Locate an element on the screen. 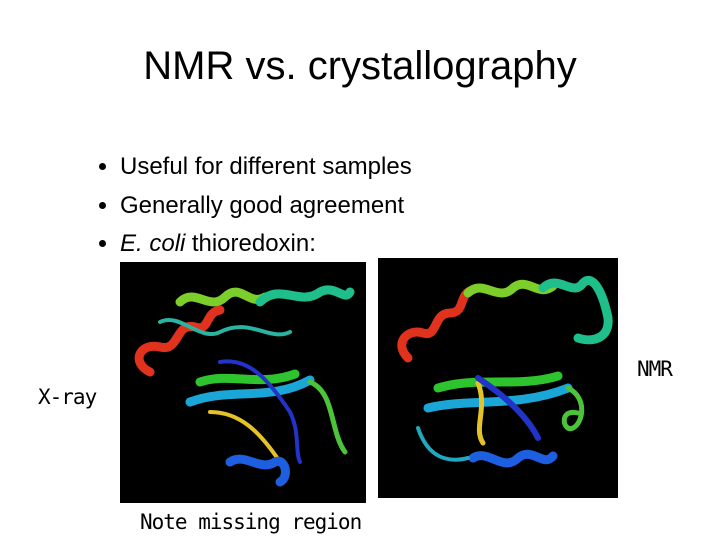  note-label: Note missing region is located at coordinates (251, 522).